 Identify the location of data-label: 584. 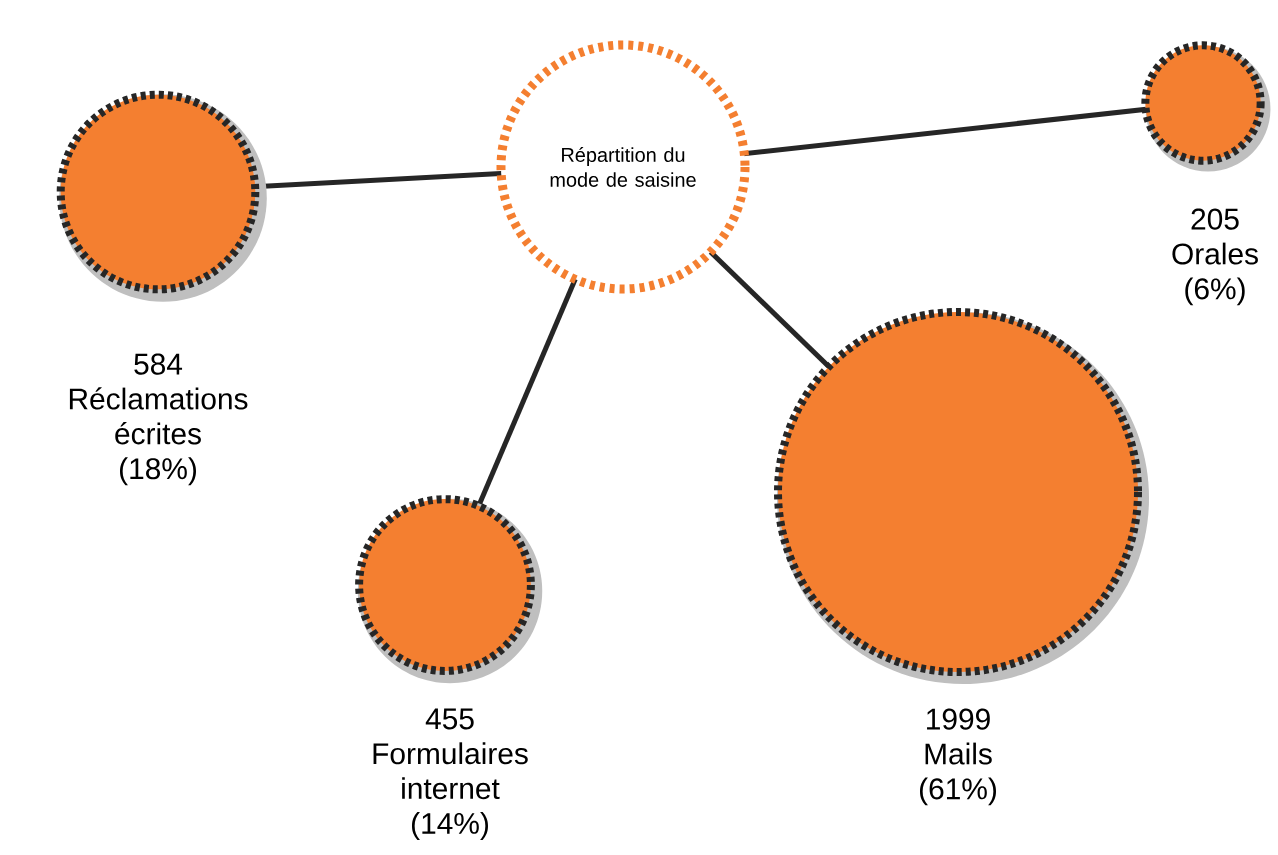
(158, 364).